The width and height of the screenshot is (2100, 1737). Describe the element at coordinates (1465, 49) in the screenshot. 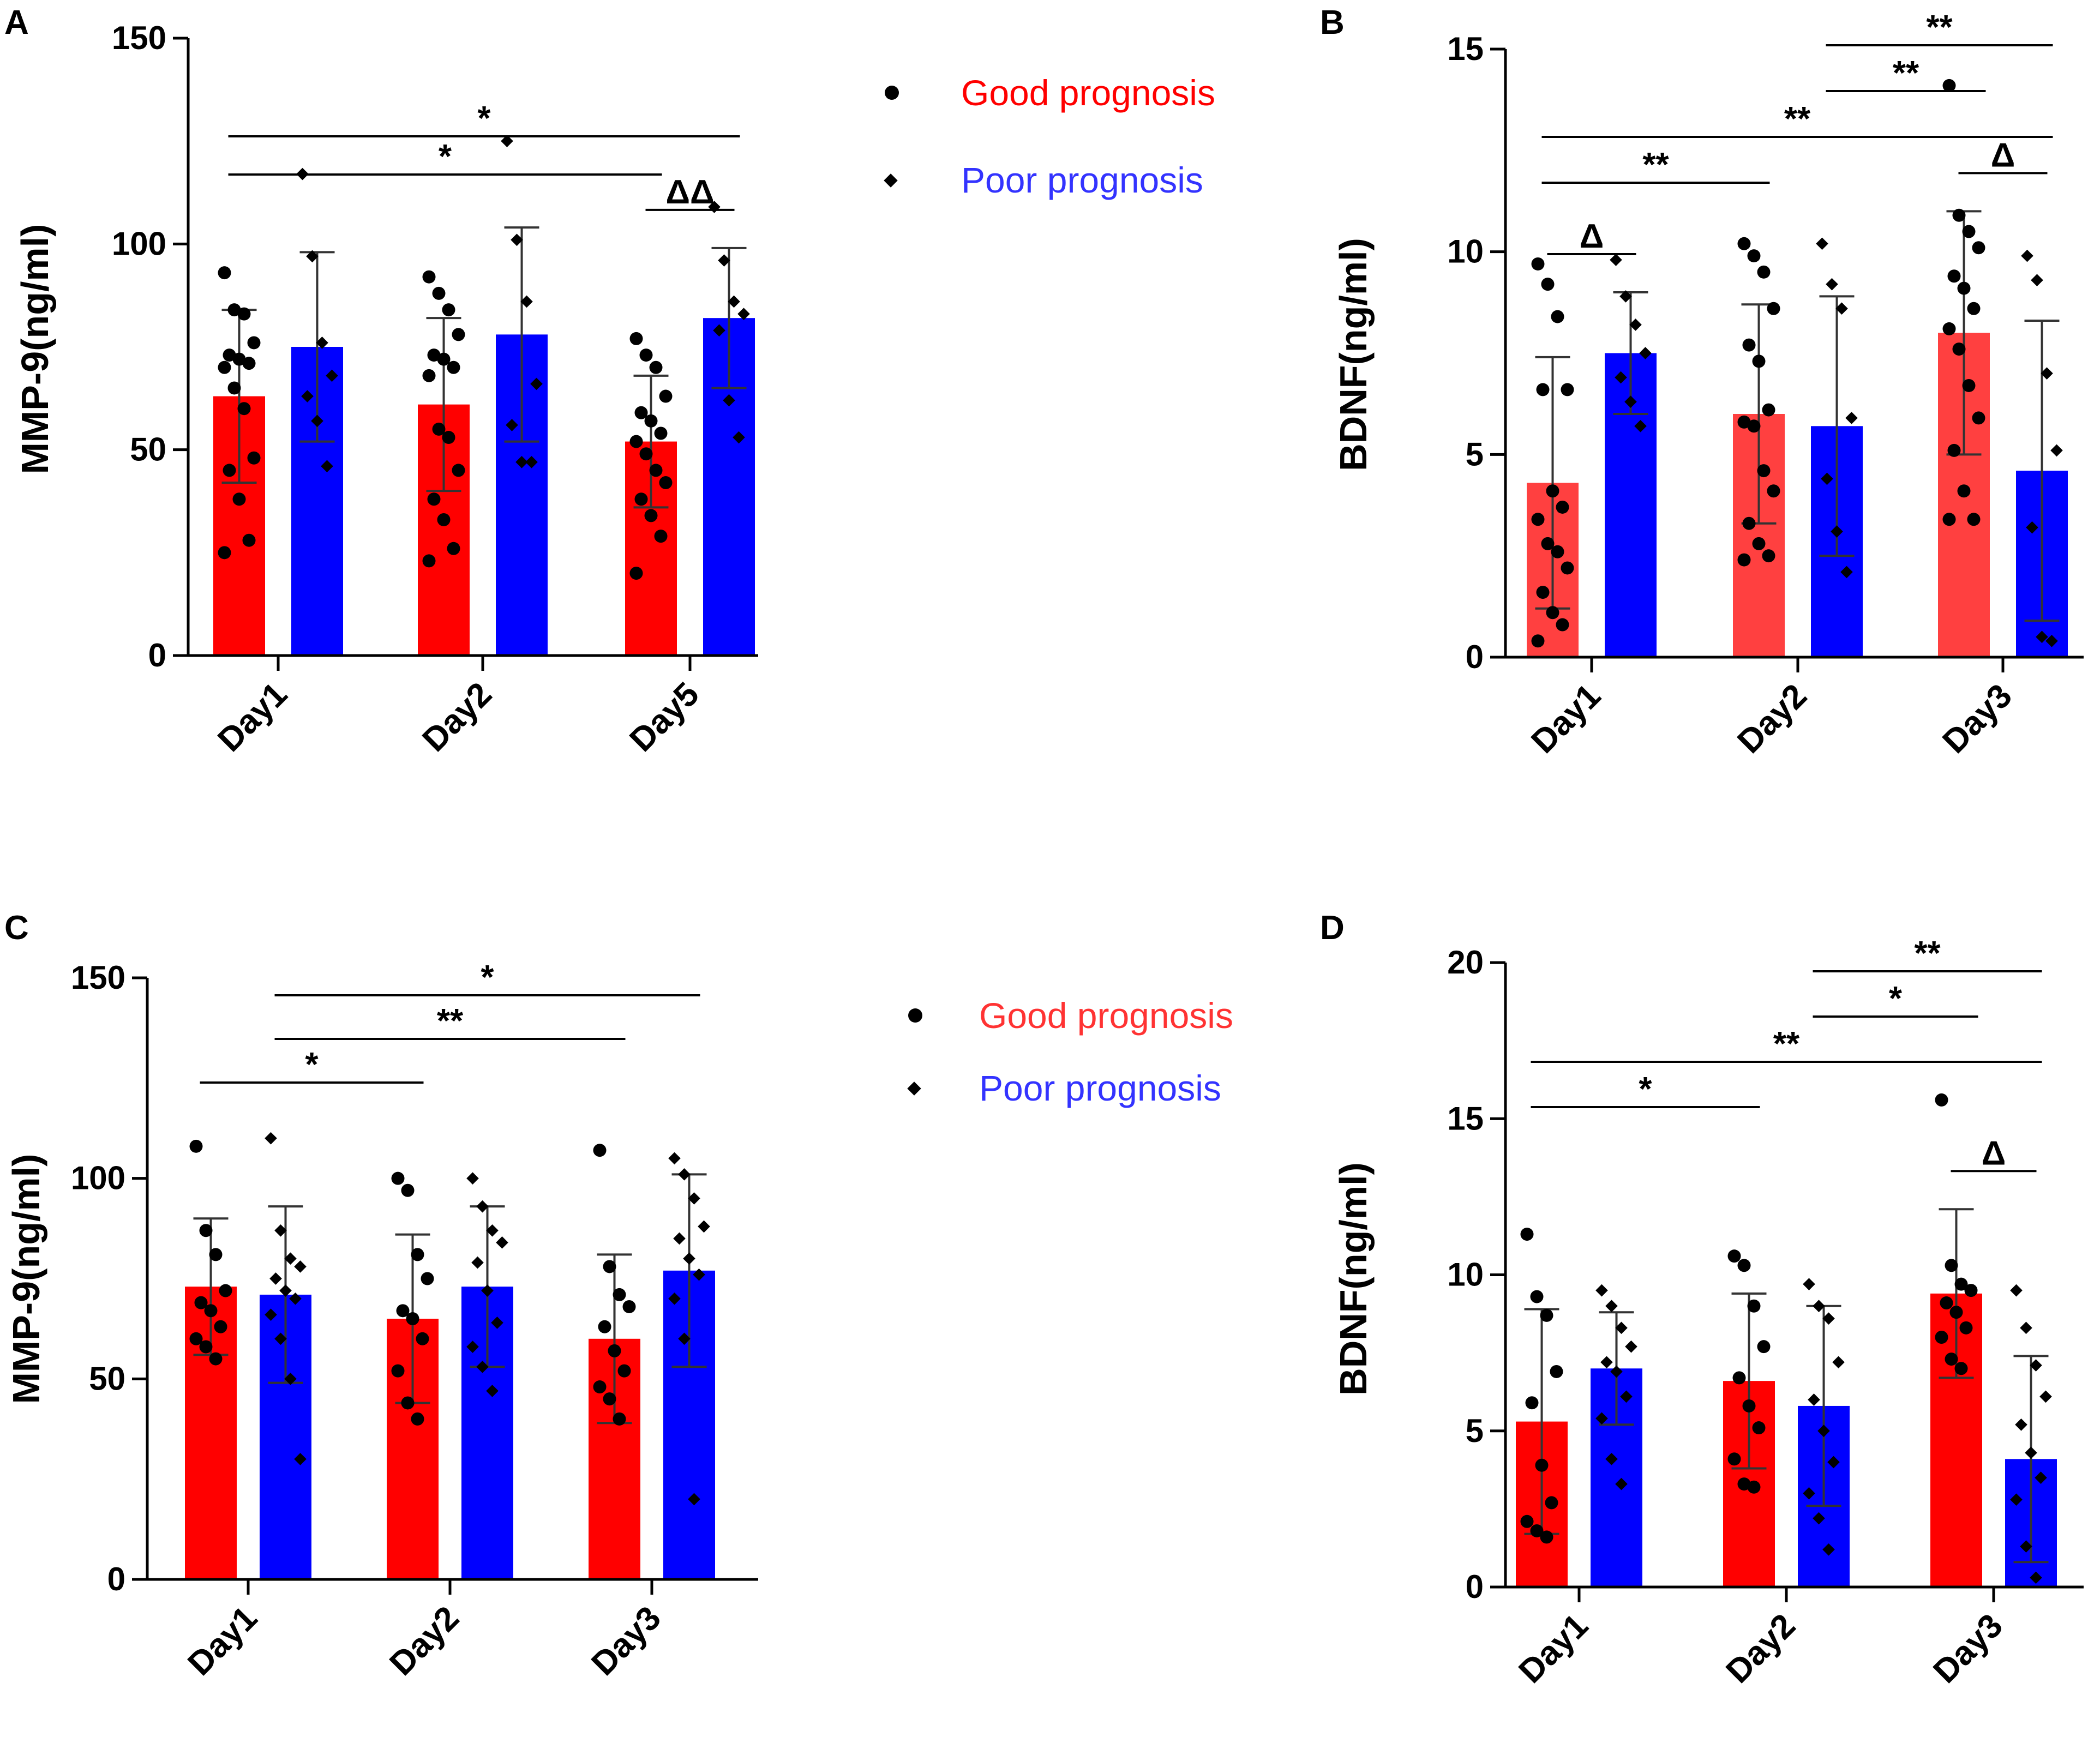

I see `y-tick-label: 15` at that location.